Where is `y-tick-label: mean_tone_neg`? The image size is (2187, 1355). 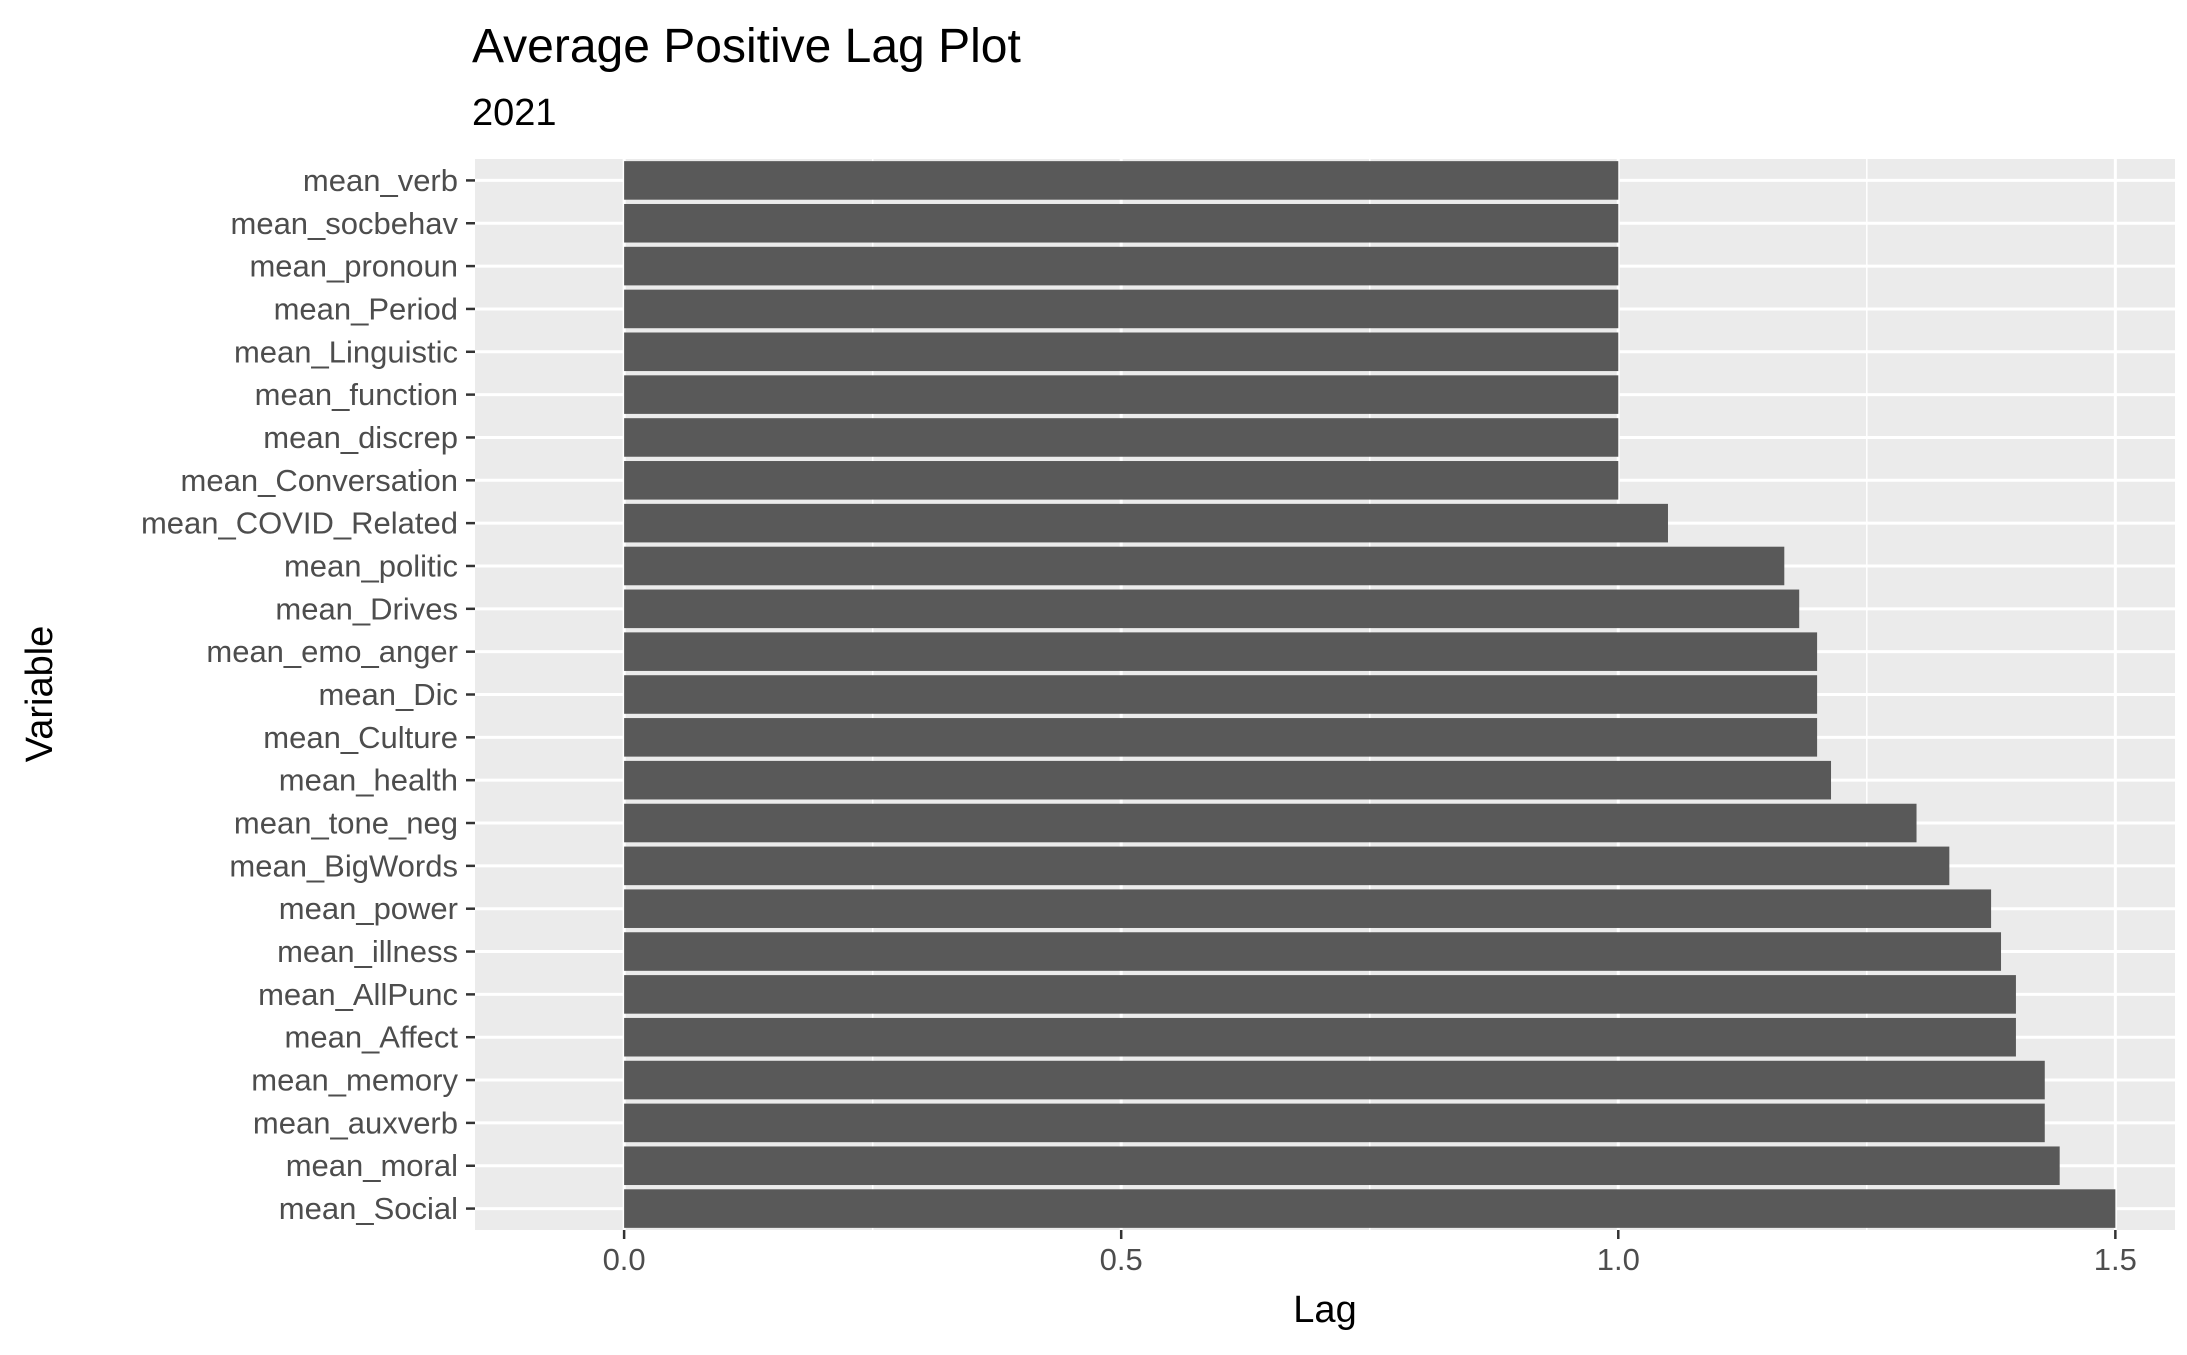 y-tick-label: mean_tone_neg is located at coordinates (346, 823).